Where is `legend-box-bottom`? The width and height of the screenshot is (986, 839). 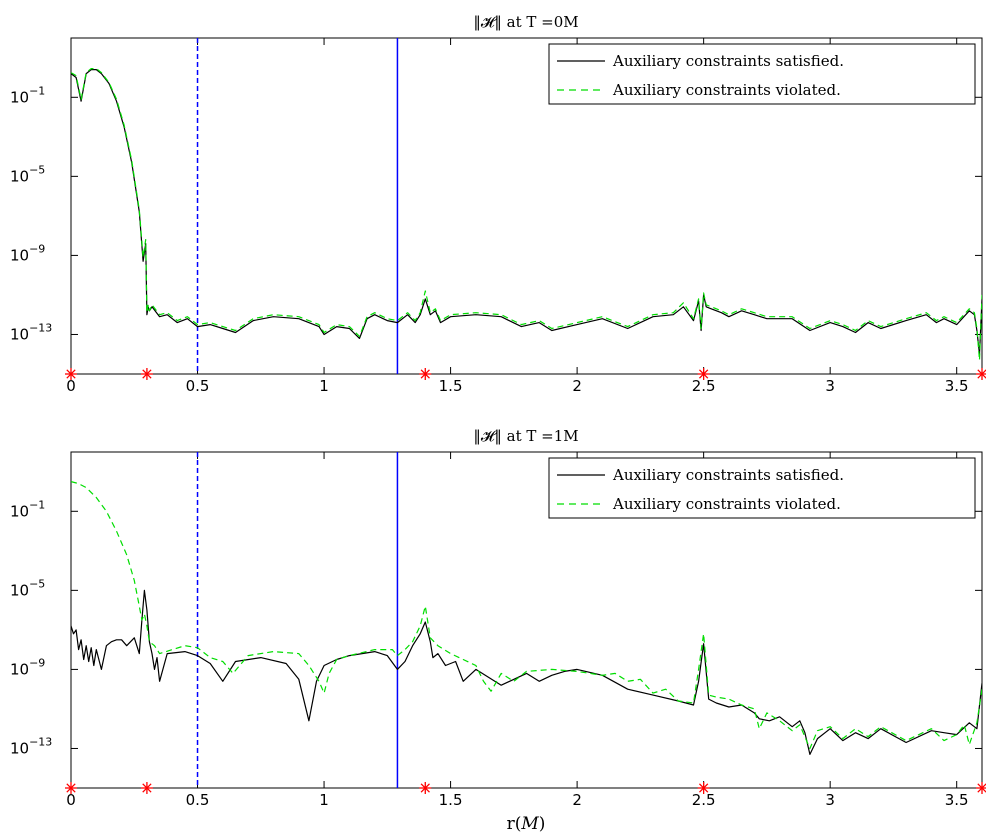 legend-box-bottom is located at coordinates (762, 488).